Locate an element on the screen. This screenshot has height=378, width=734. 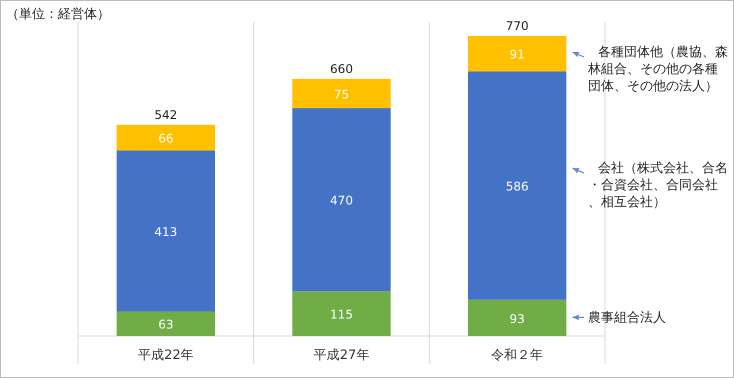
x-tick-label: 平成27年 is located at coordinates (342, 356).